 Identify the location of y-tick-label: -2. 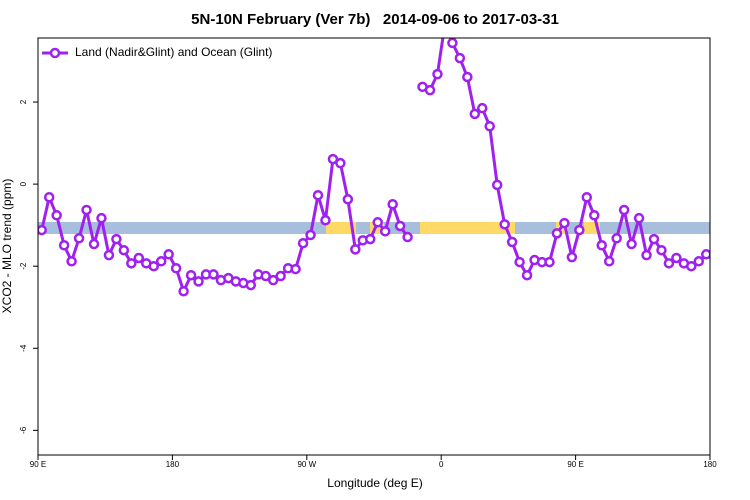
(23, 266).